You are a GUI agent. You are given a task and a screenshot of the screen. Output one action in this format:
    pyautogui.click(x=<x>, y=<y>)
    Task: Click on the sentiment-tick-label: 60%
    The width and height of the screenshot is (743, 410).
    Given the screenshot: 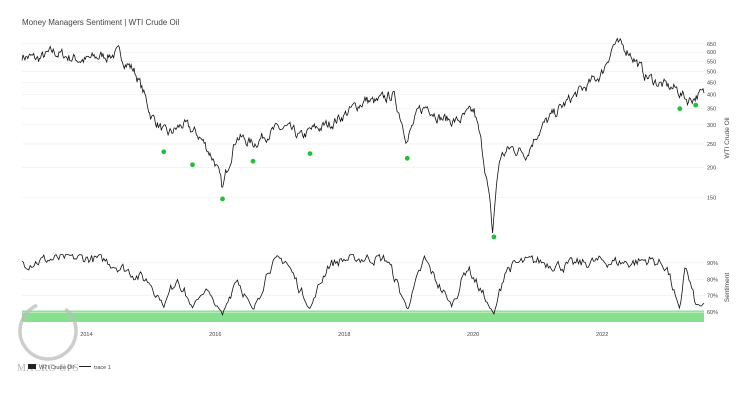 What is the action you would take?
    pyautogui.click(x=712, y=313)
    